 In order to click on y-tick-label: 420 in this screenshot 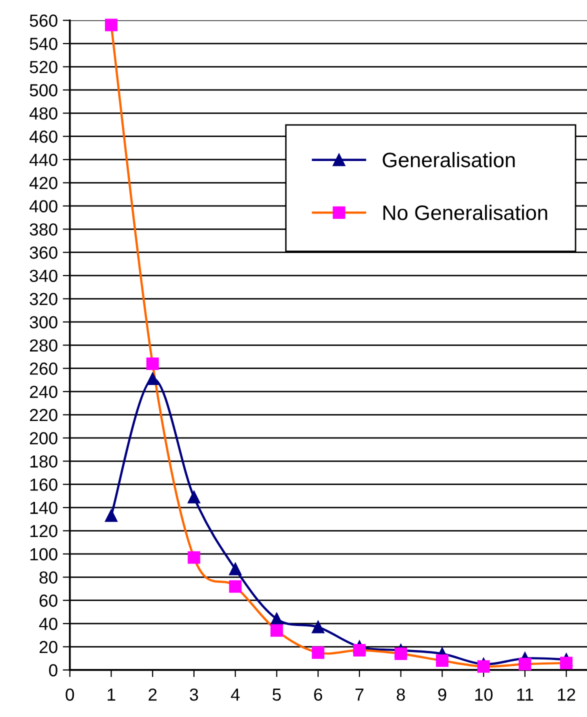, I will do `click(43, 183)`.